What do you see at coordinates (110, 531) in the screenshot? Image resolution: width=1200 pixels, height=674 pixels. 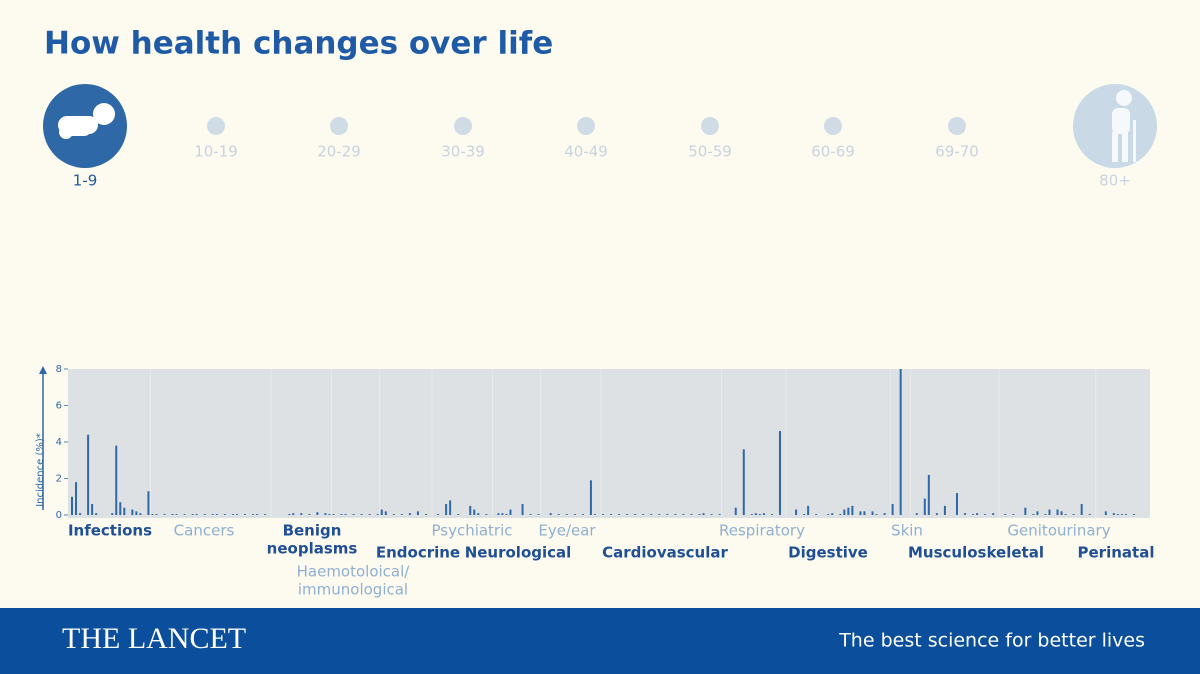 I see `group-label: Infections` at bounding box center [110, 531].